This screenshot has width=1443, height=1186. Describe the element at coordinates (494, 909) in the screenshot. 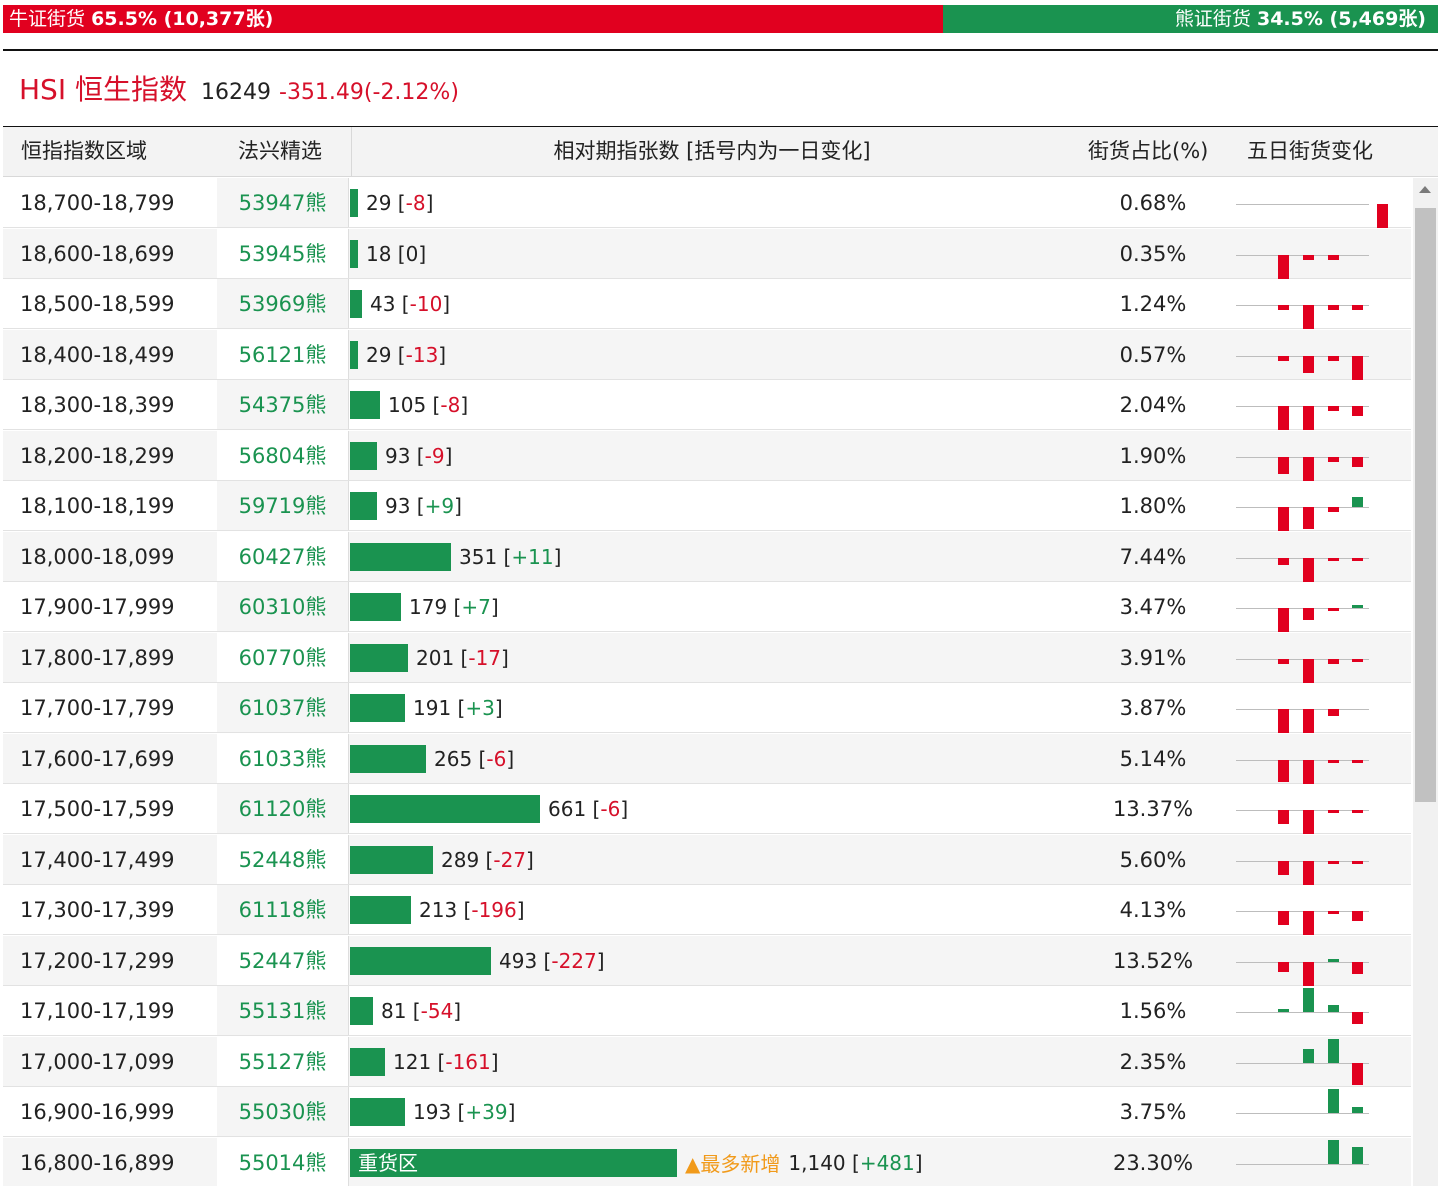

I see `daily-change: -196` at that location.